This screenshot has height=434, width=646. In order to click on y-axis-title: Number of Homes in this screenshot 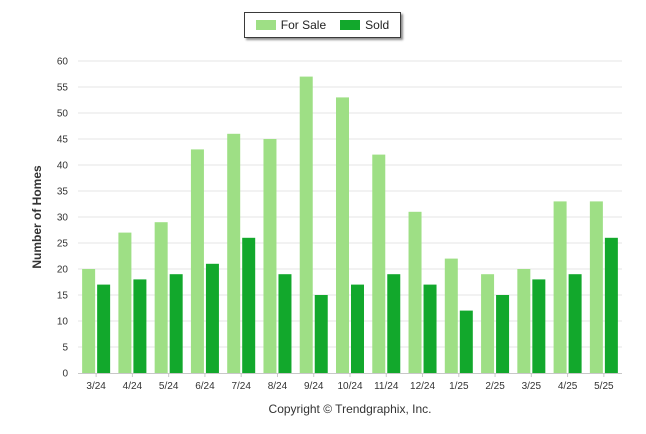, I will do `click(37, 217)`.